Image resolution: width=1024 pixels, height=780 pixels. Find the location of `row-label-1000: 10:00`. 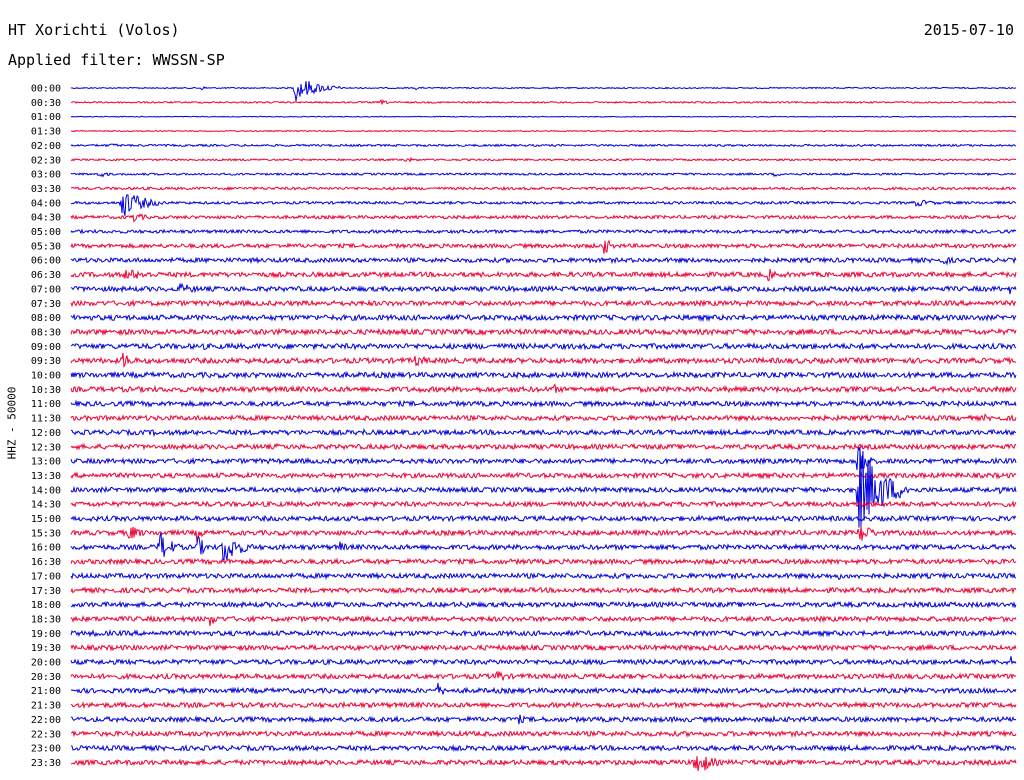

row-label-1000: 10:00 is located at coordinates (46, 376).